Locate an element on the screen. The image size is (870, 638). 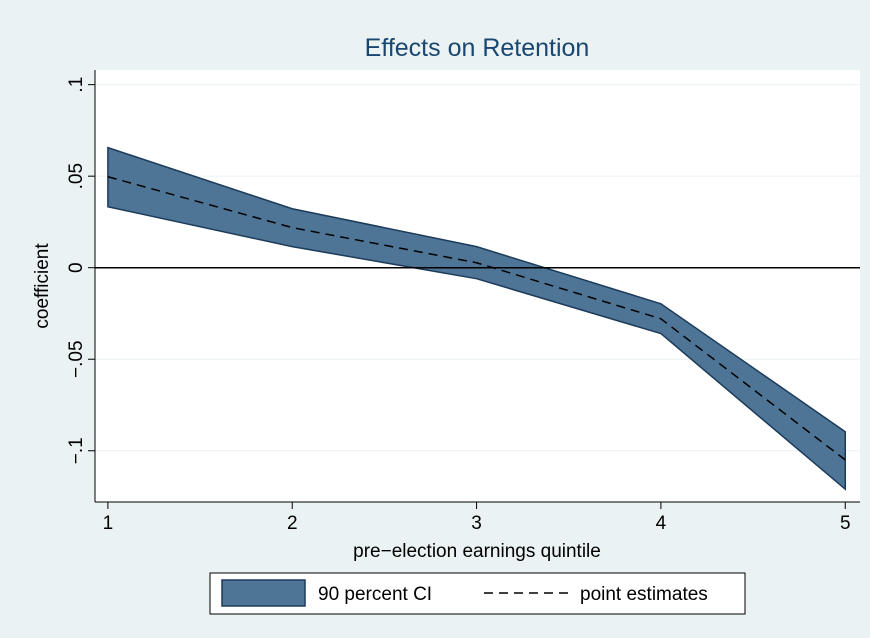
y-axis-label: coefficient is located at coordinates (42, 286).